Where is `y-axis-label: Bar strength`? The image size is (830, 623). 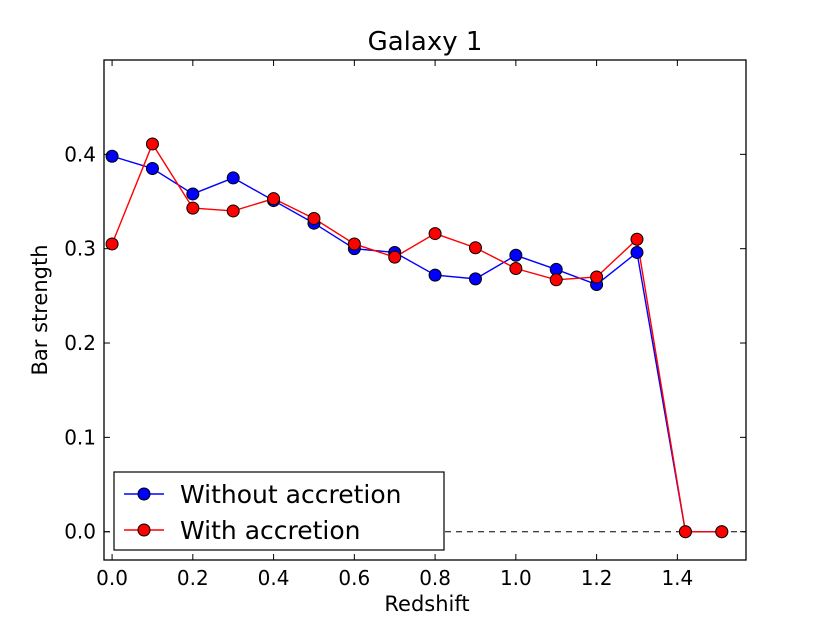
y-axis-label: Bar strength is located at coordinates (40, 309).